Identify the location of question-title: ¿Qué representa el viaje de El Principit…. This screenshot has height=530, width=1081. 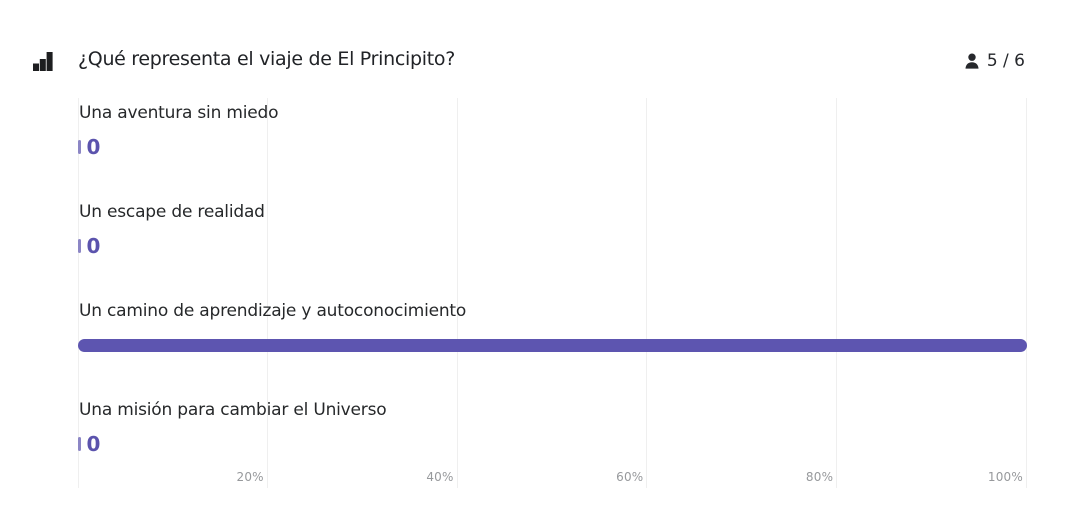
(266, 59).